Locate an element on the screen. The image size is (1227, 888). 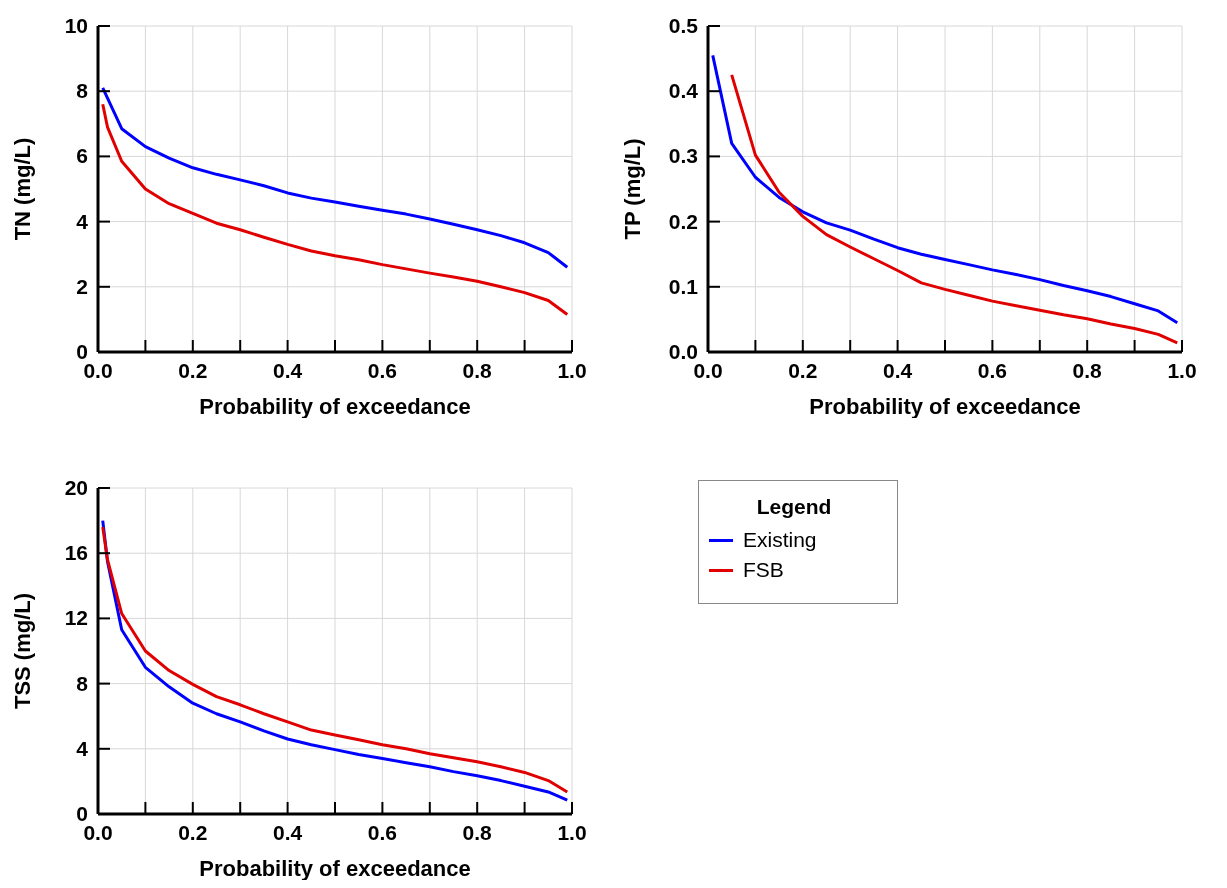
y-axis-title: TN (mg/L) is located at coordinates (22, 189).